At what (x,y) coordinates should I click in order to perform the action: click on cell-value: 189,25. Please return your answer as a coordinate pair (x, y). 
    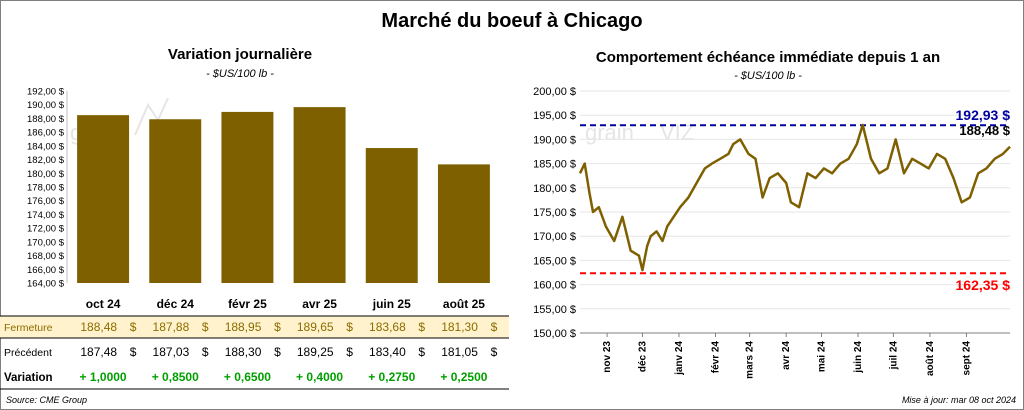
    Looking at the image, I should click on (315, 352).